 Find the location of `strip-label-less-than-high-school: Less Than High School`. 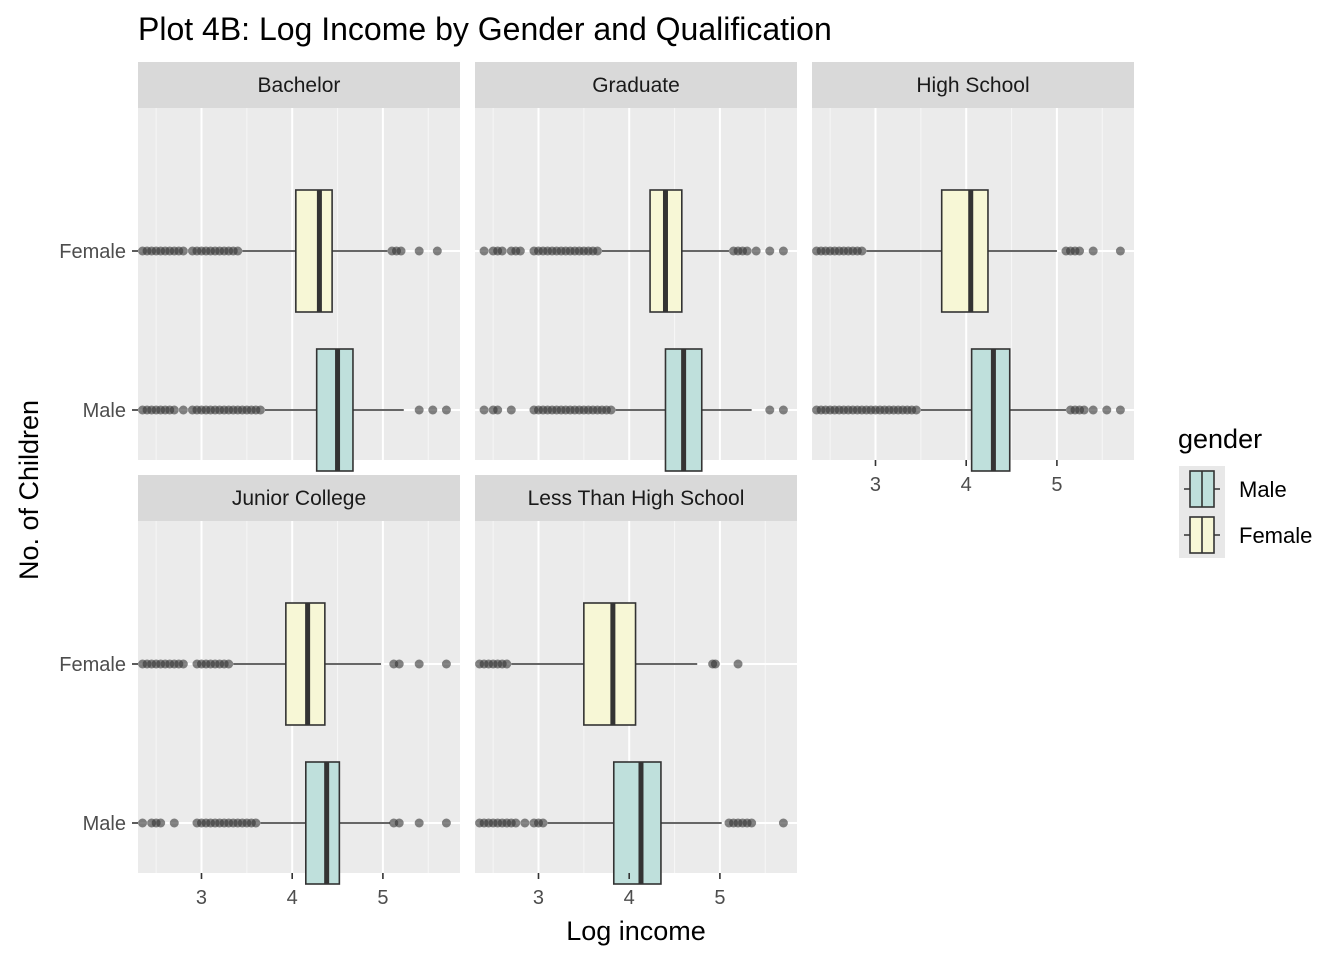

strip-label-less-than-high-school: Less Than High School is located at coordinates (636, 498).